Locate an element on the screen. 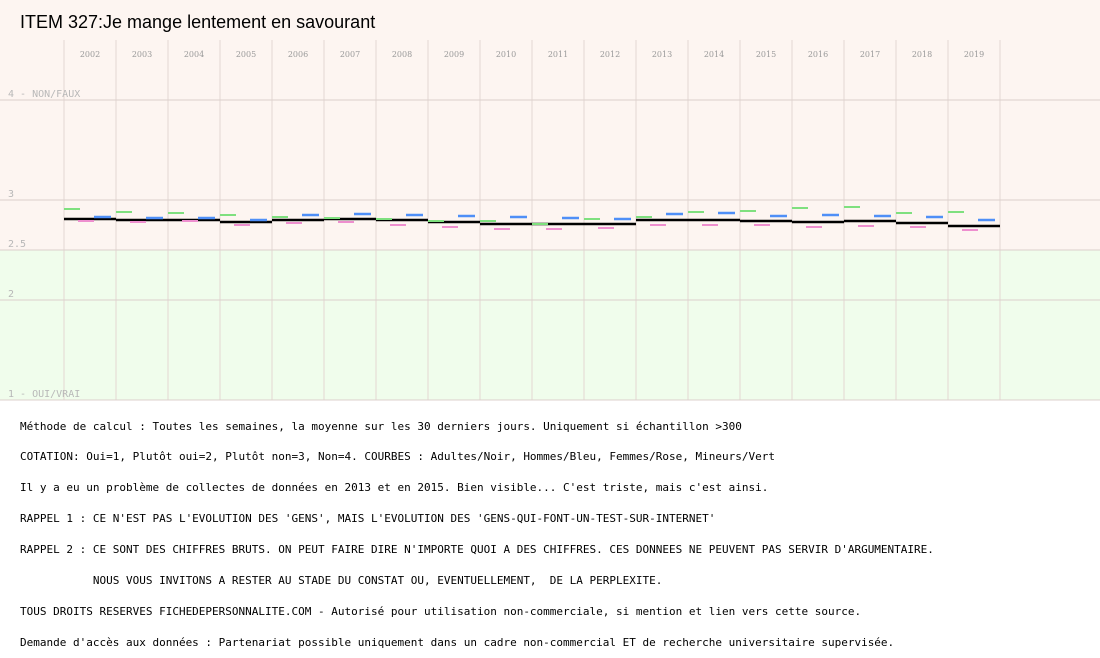  x-tick-label: 2017 is located at coordinates (870, 54).